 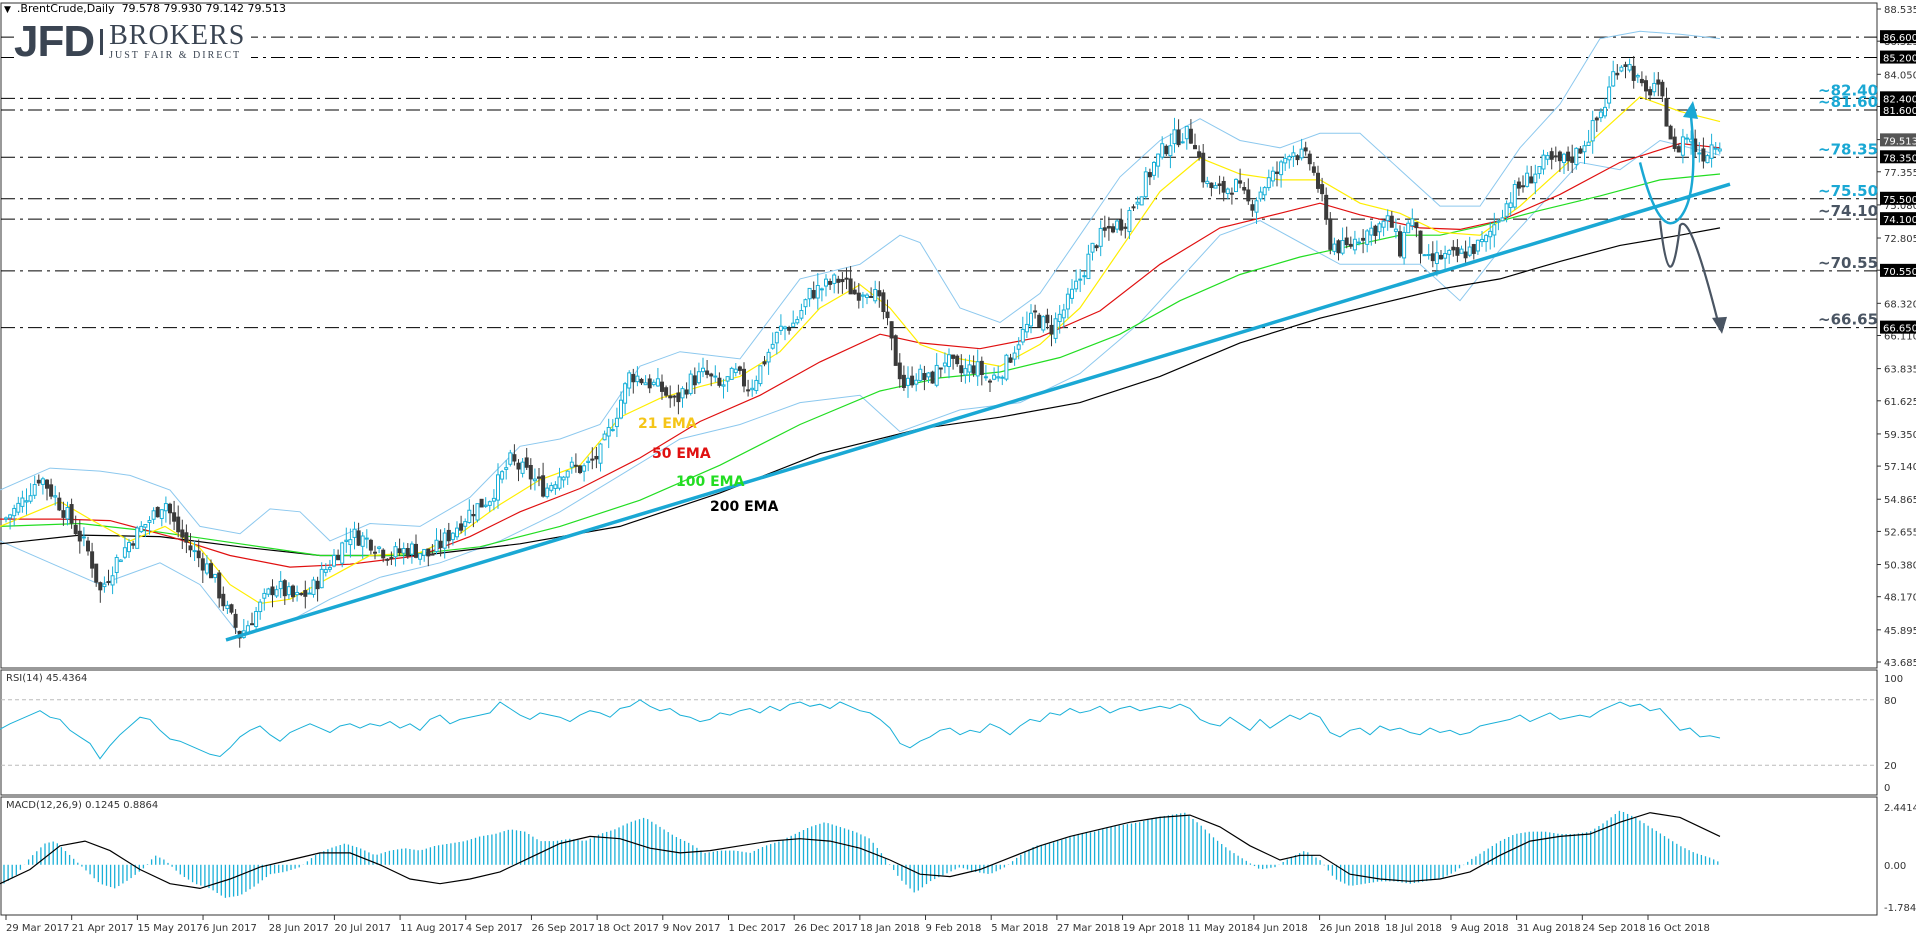 What do you see at coordinates (1898, 57) in the screenshot?
I see `price-tag` at bounding box center [1898, 57].